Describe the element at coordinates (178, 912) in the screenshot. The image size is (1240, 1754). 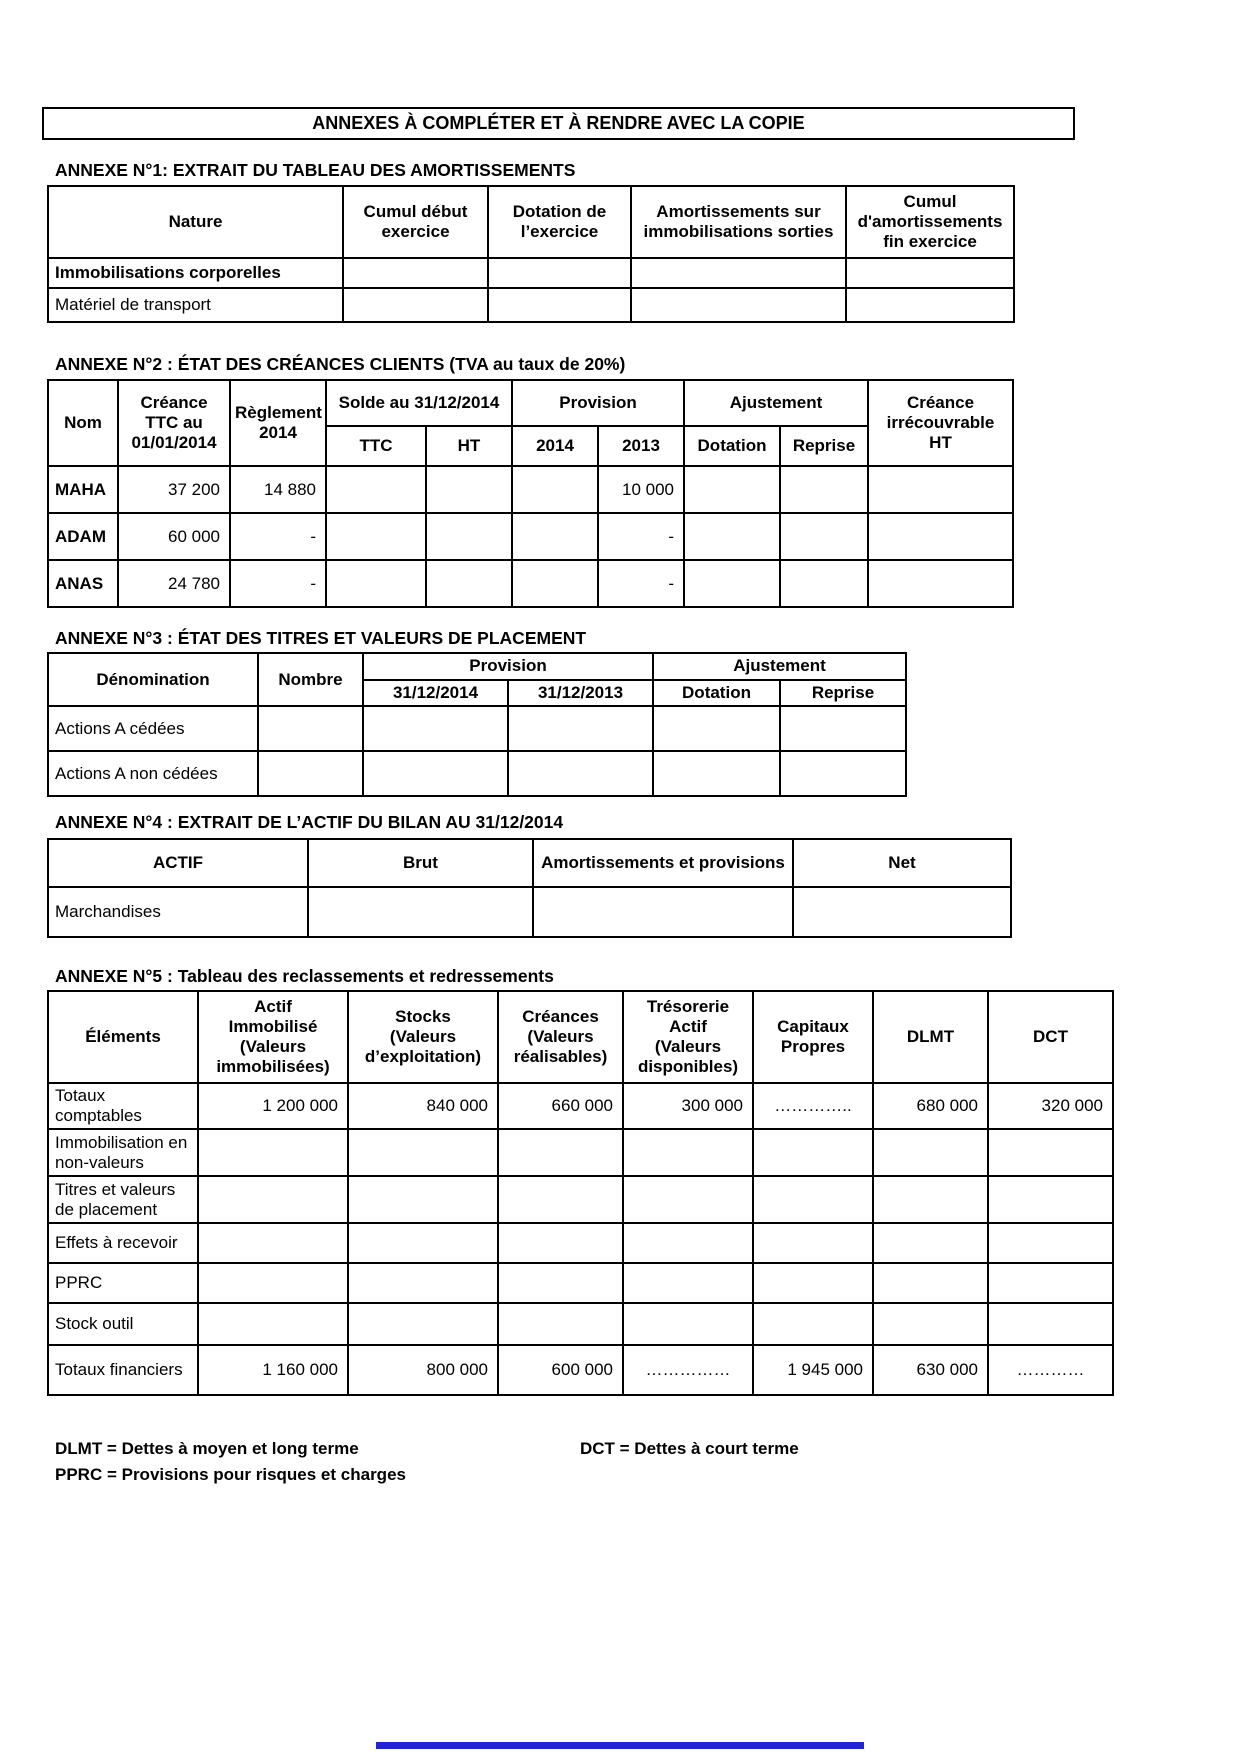
I see `row-label-marchandises: Marchandises` at that location.